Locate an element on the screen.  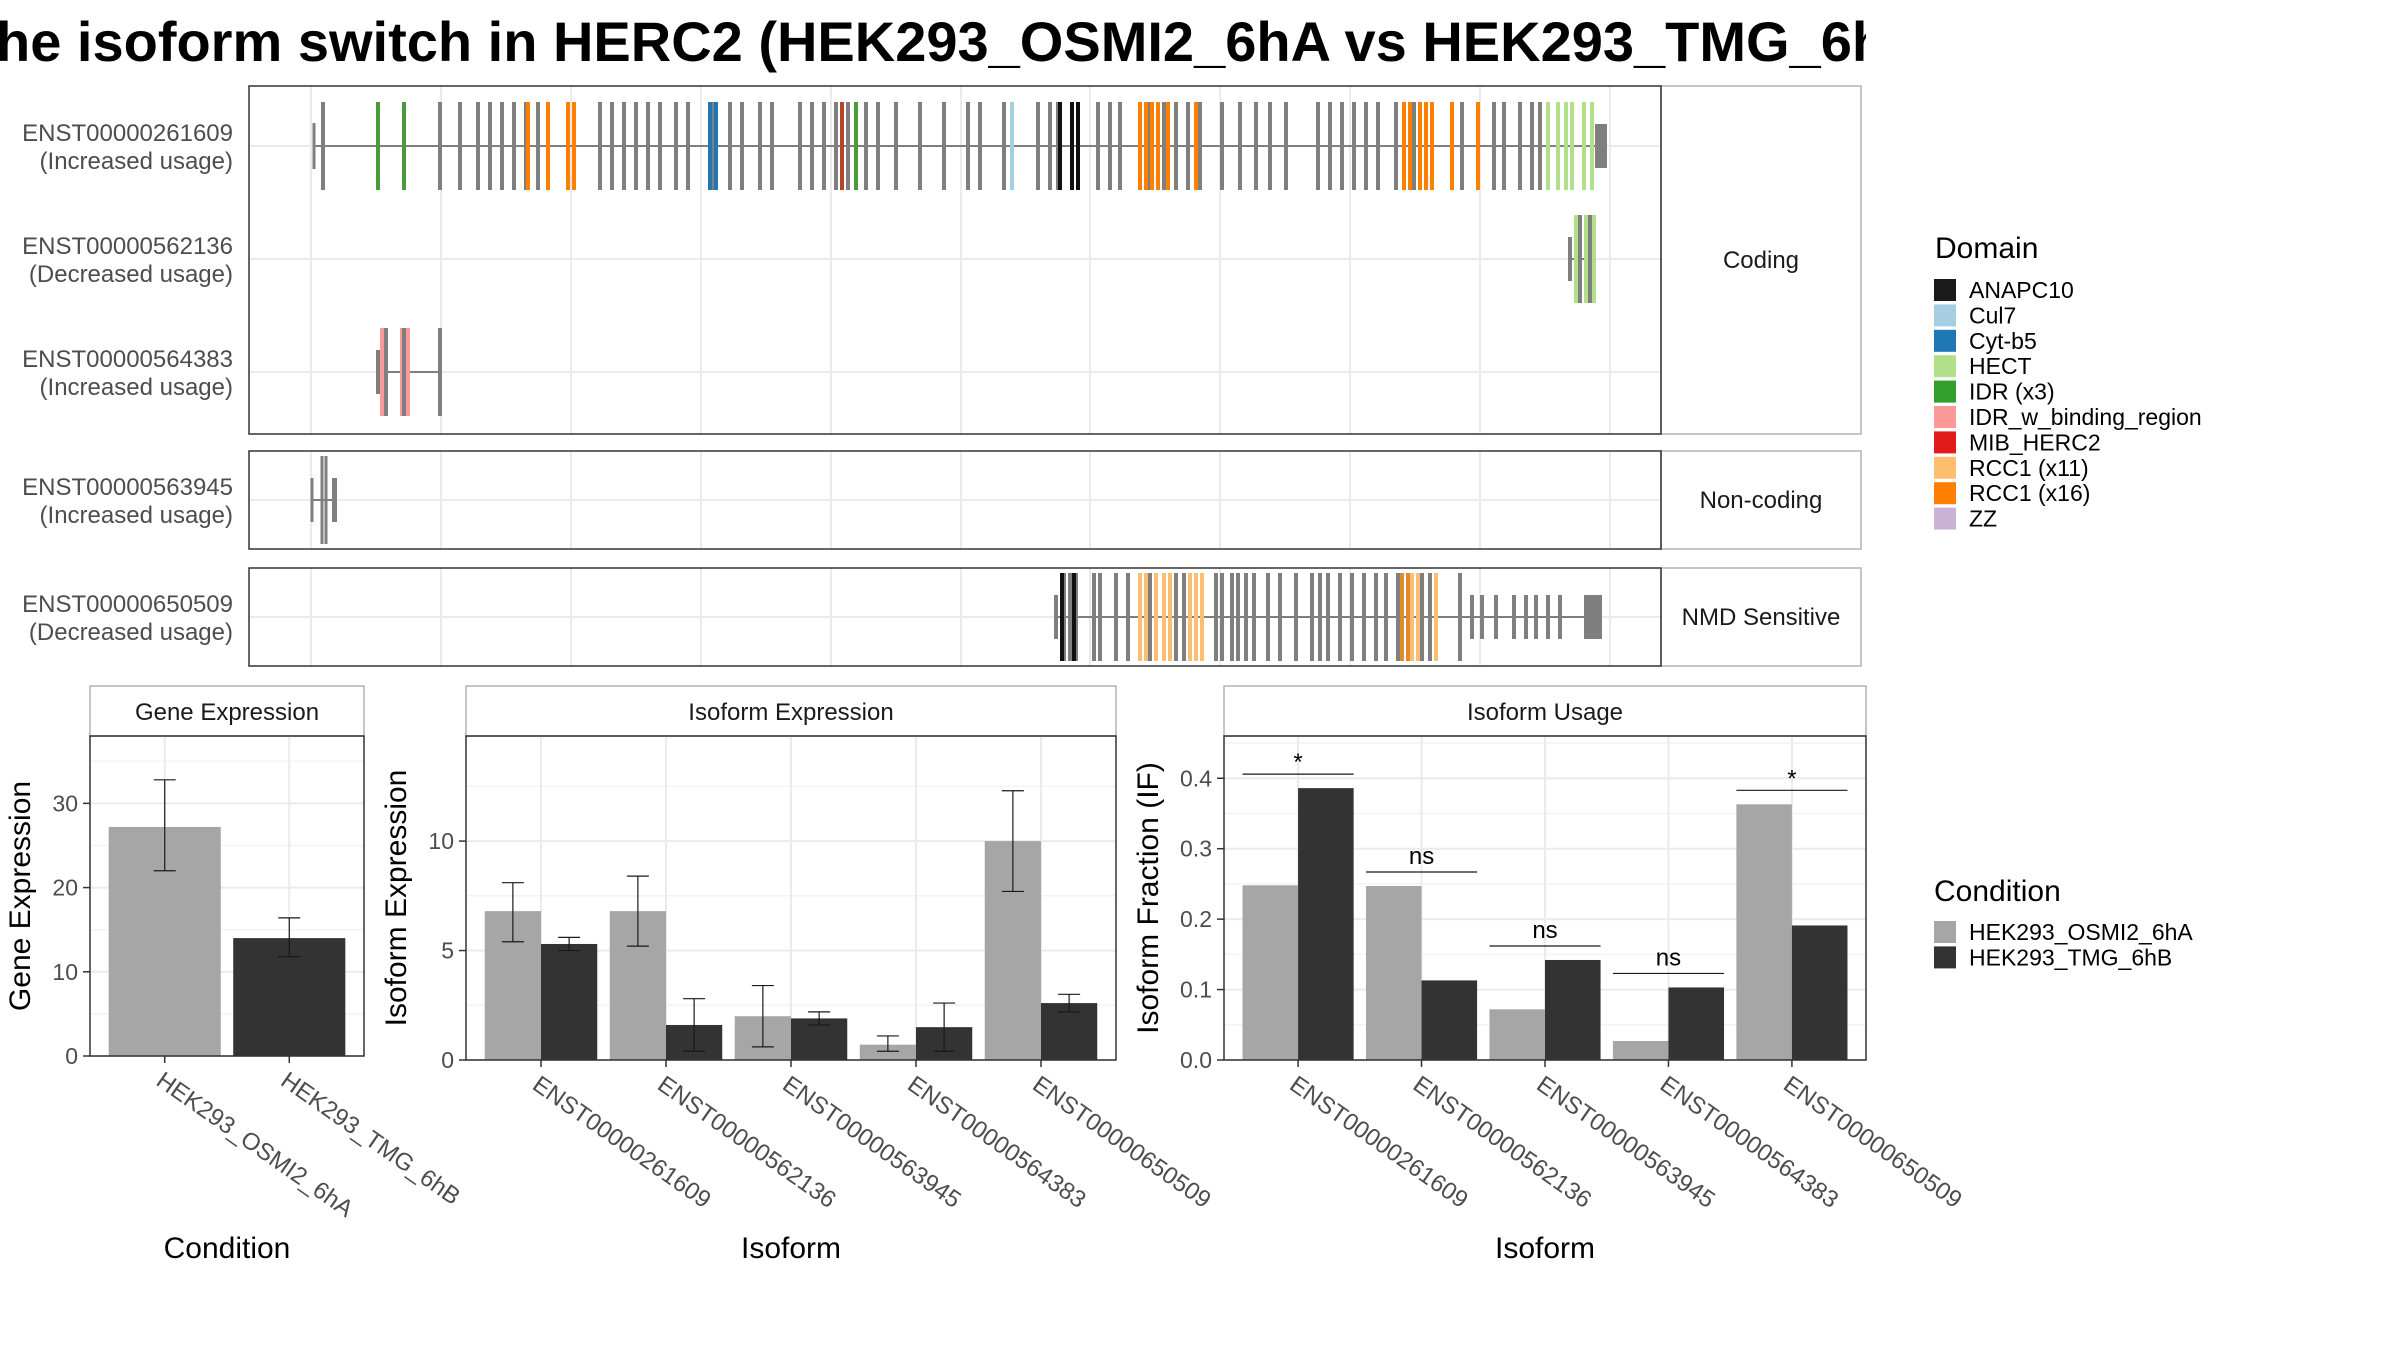
x-axis-title: Isoform is located at coordinates (1545, 1248).